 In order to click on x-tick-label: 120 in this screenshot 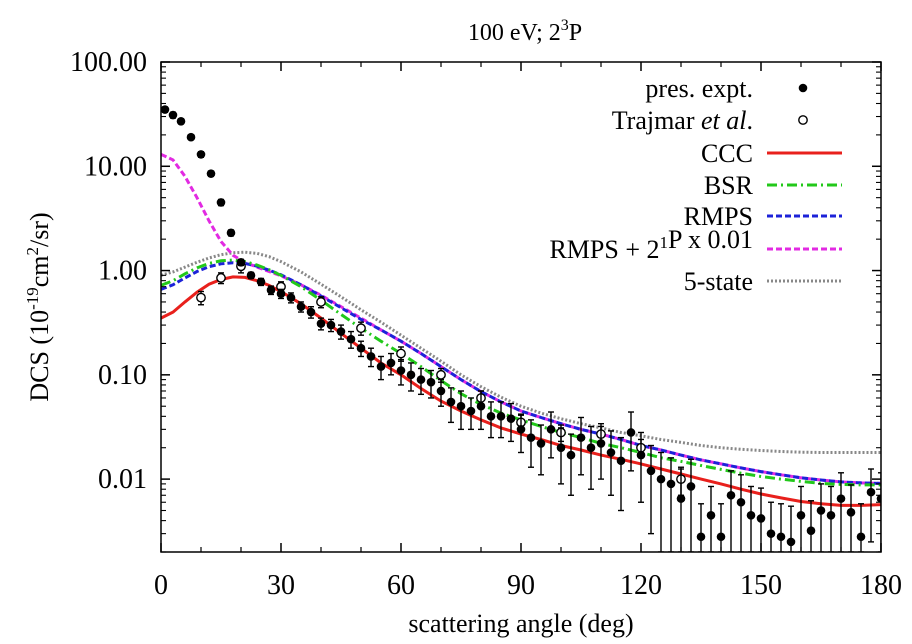, I will do `click(641, 585)`.